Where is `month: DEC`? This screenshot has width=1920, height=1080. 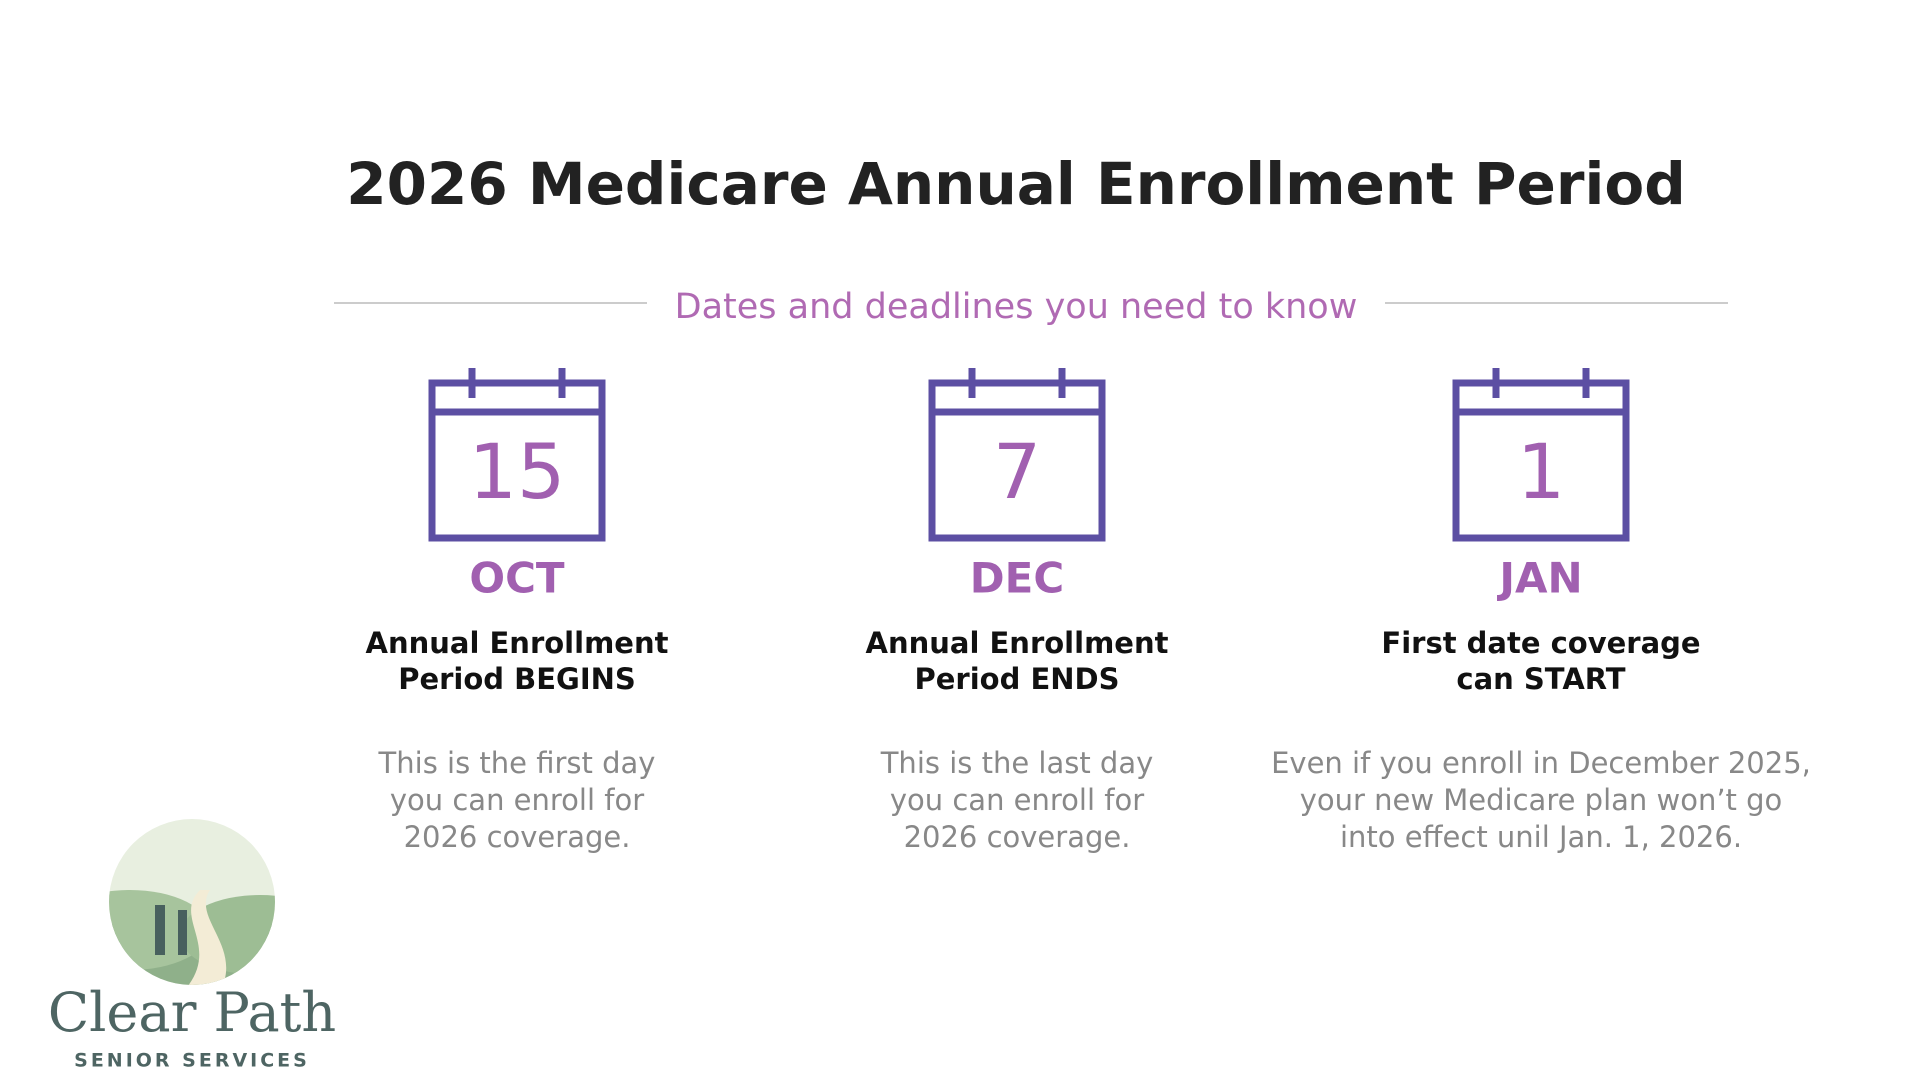
month: DEC is located at coordinates (1017, 578).